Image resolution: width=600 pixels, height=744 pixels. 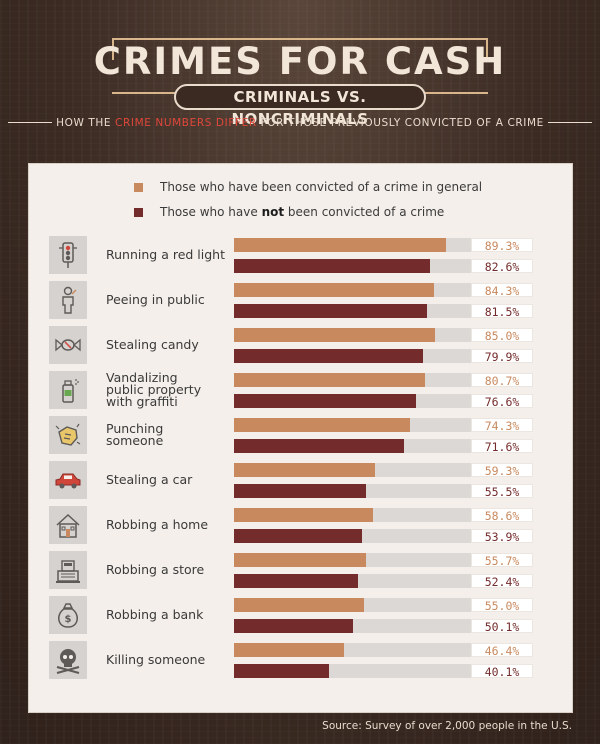 I want to click on category-label-line: Robbing a bank, so click(x=155, y=614).